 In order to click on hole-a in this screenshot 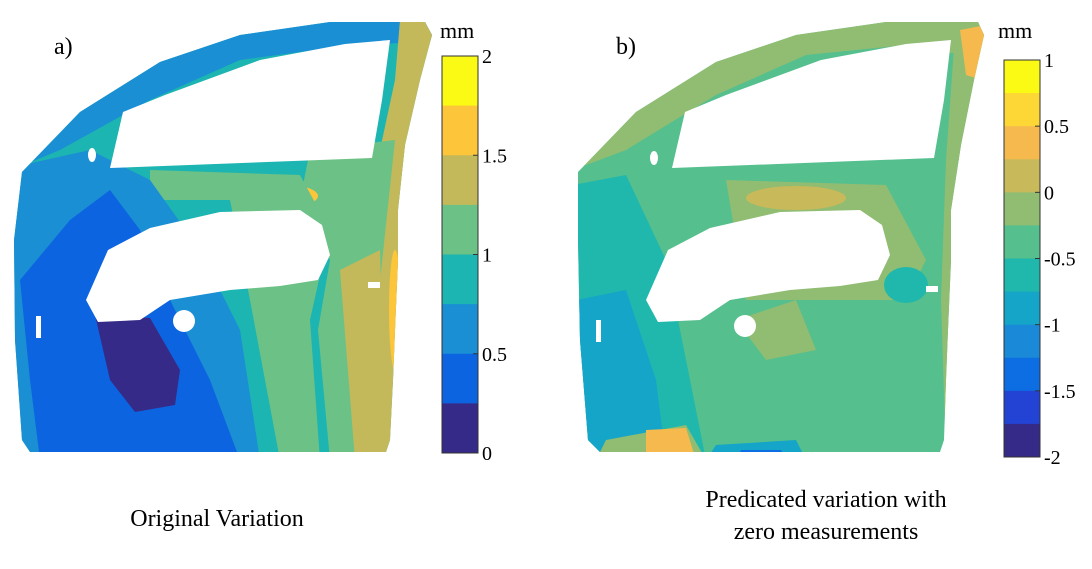, I will do `click(184, 321)`.